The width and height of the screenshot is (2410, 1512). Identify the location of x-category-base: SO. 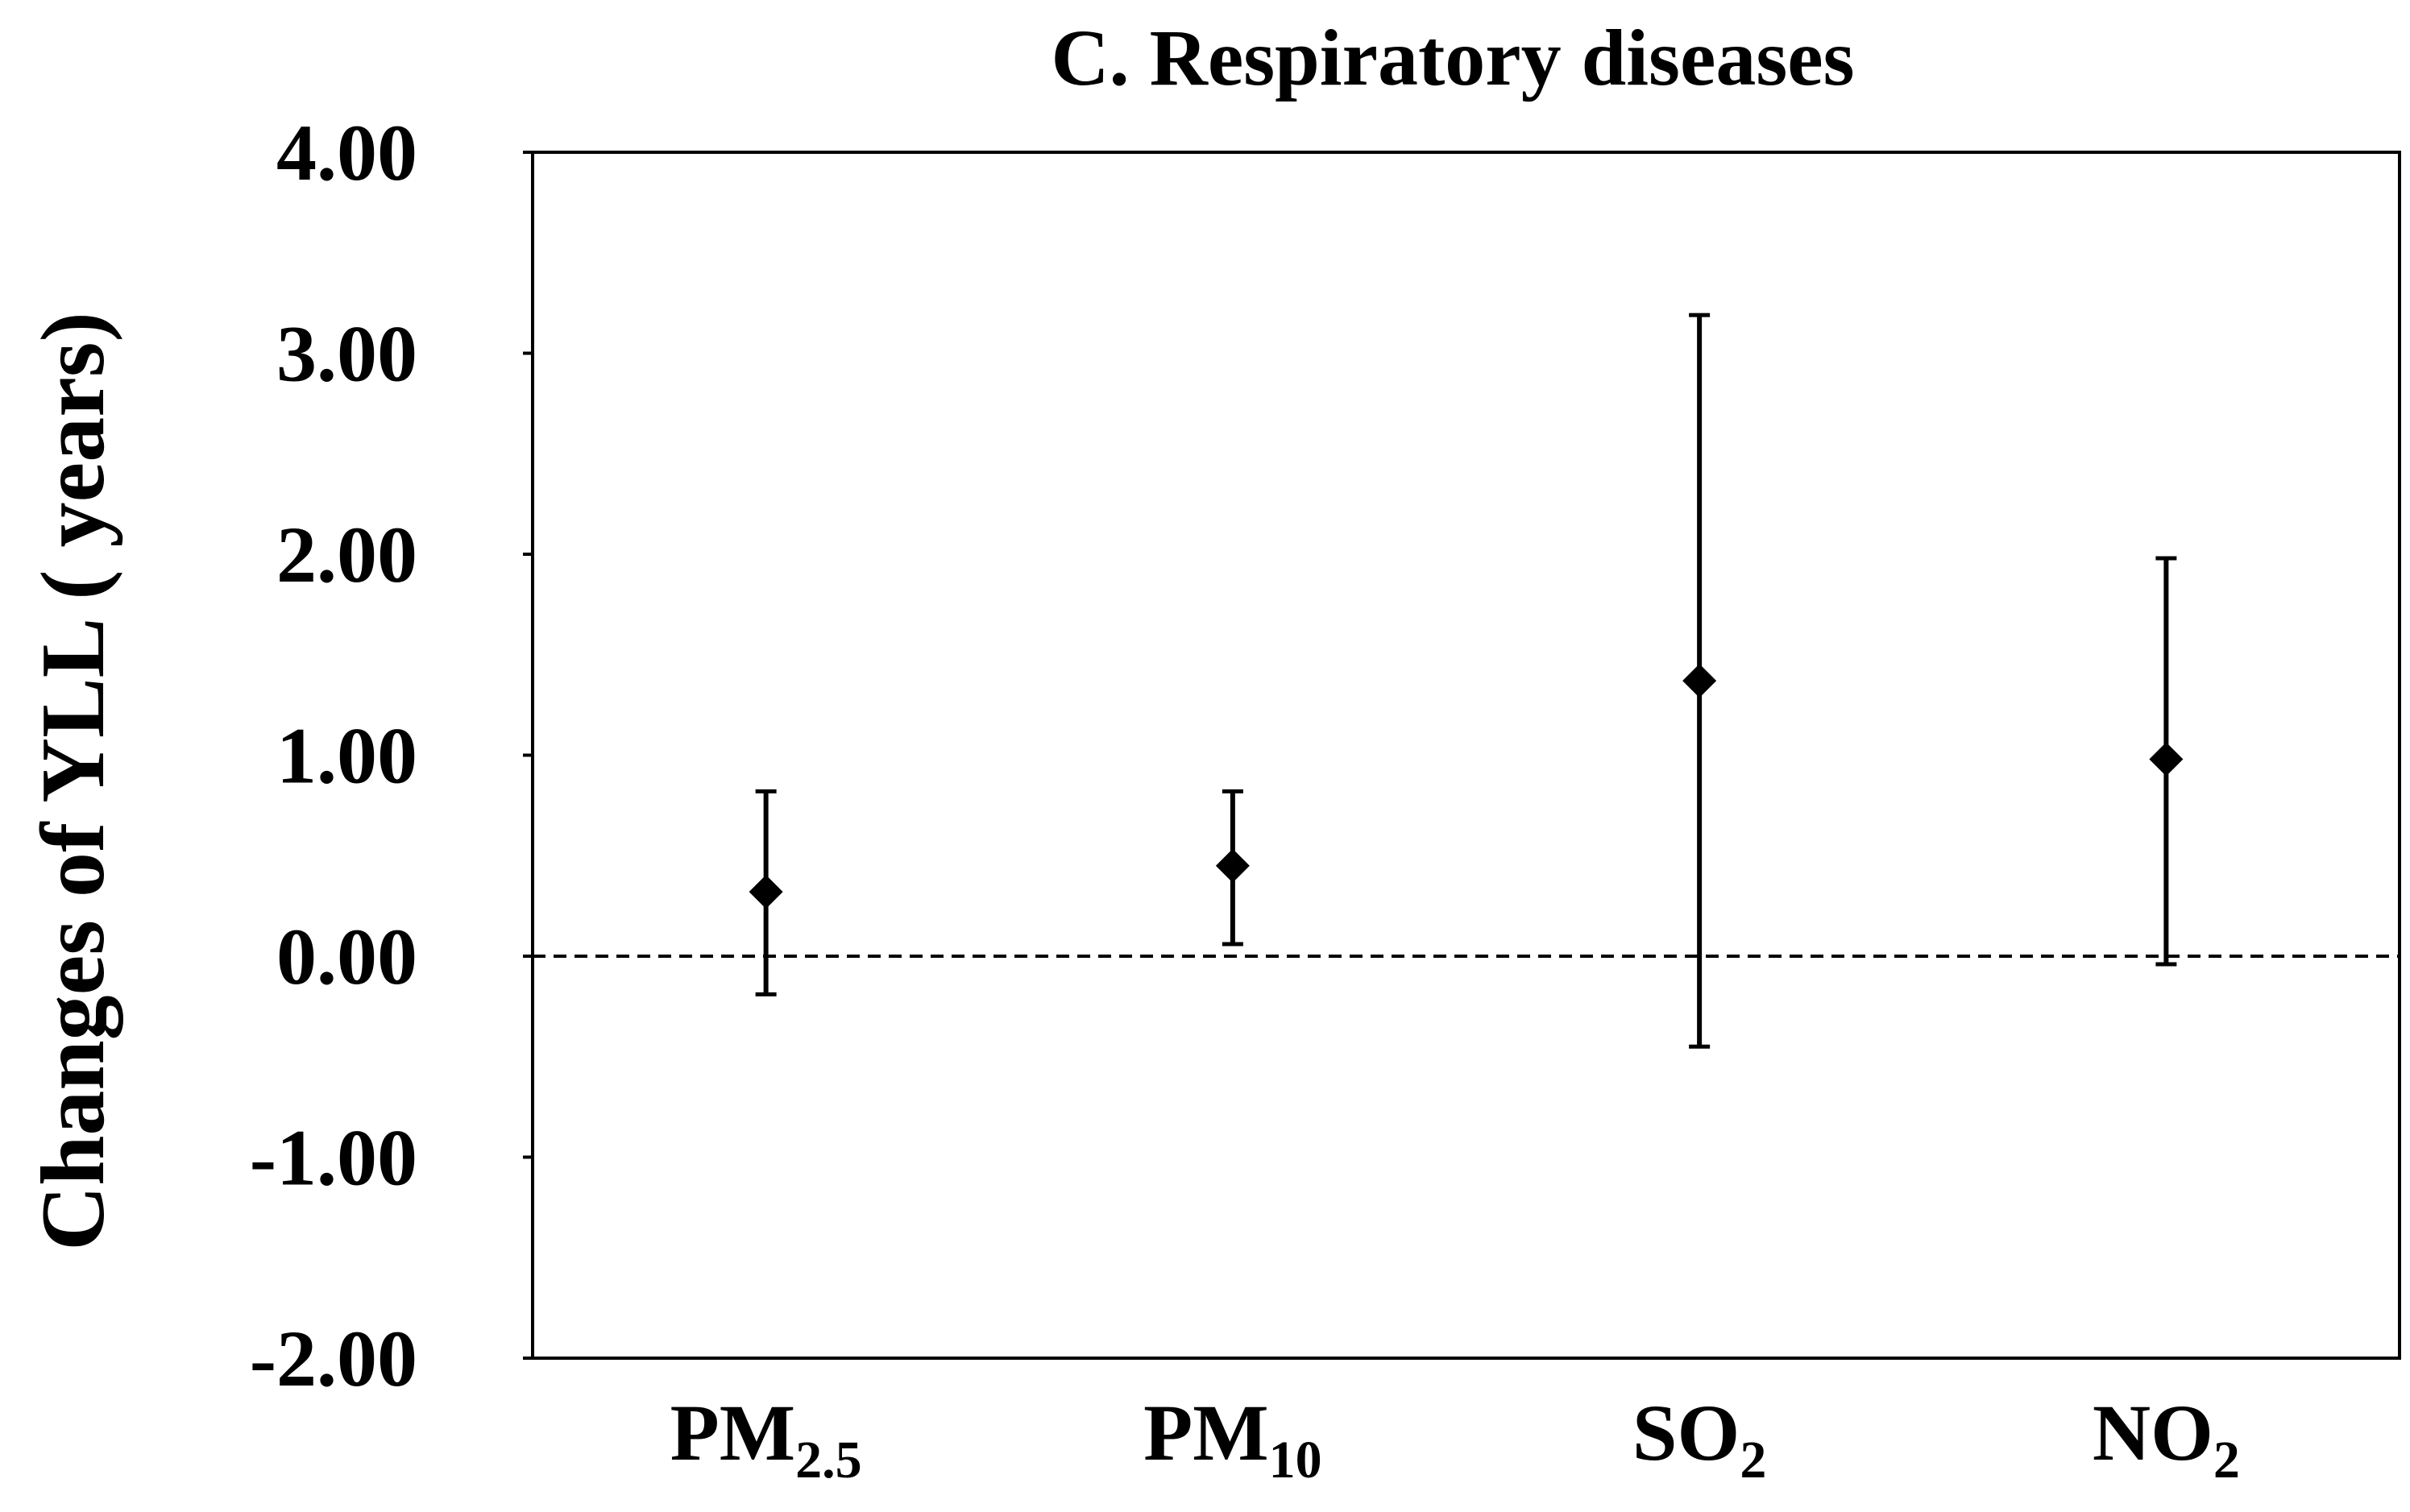
(1686, 1433).